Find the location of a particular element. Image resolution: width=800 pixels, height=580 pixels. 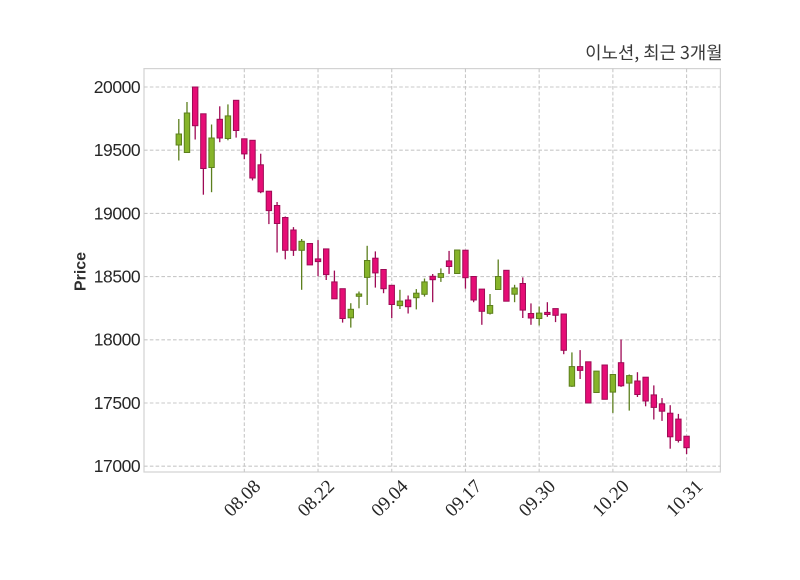

svg-text: 17000 is located at coordinates (117, 466).